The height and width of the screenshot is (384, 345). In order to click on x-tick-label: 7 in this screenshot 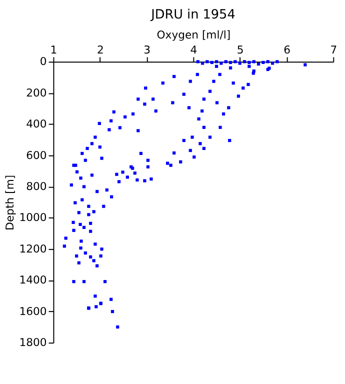, I will do `click(334, 49)`.